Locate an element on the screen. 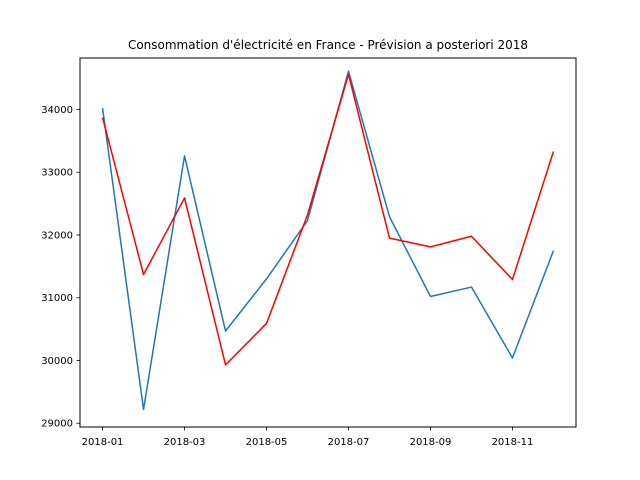 This screenshot has width=640, height=480. x-tick-label: 2018-03 is located at coordinates (185, 442).